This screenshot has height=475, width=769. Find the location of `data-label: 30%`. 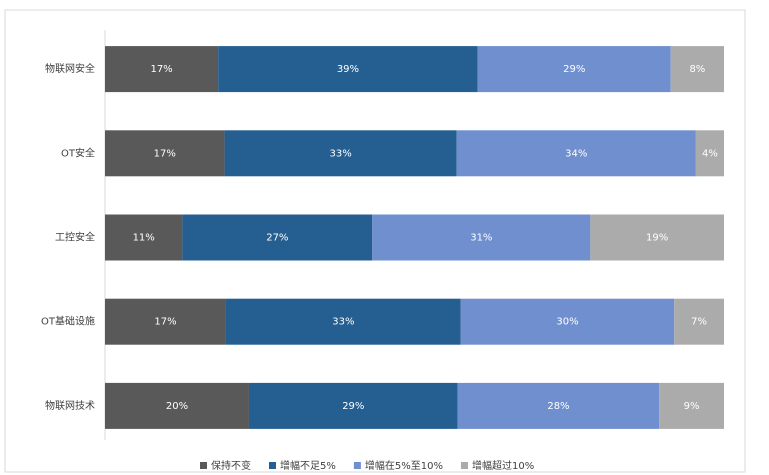

data-label: 30% is located at coordinates (567, 322).